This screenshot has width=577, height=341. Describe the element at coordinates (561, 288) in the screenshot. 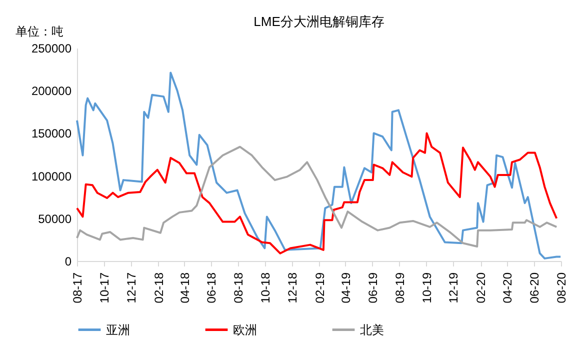

I see `x-tick-label: 08-20` at that location.